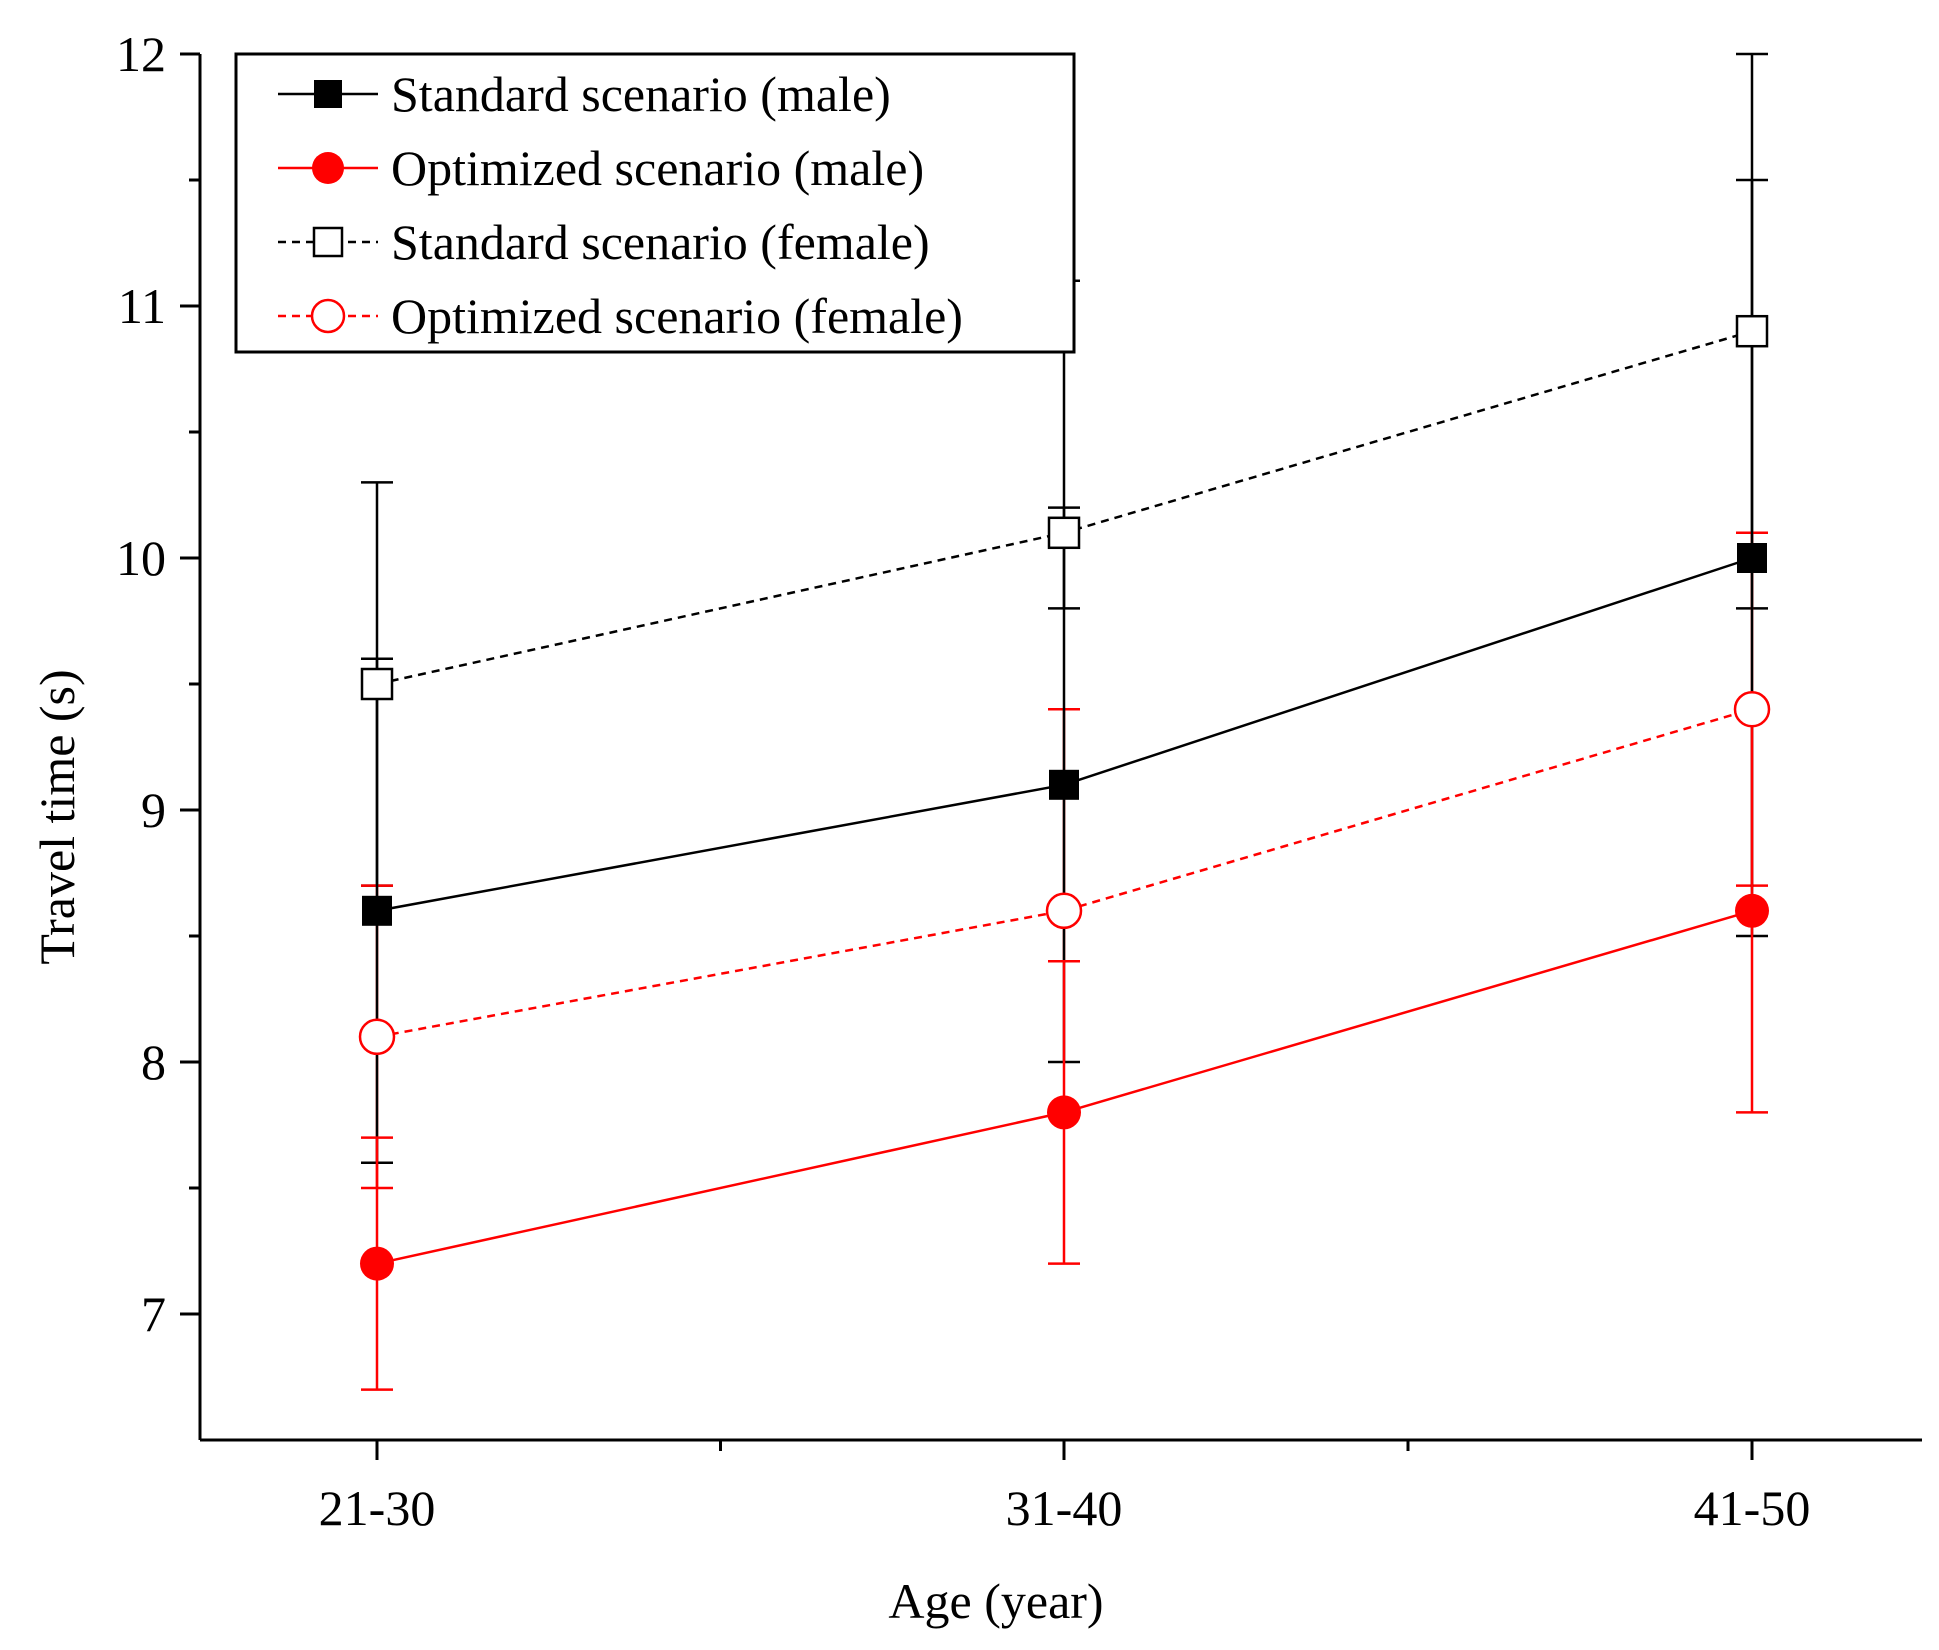 This screenshot has height=1650, width=1939. What do you see at coordinates (377, 1508) in the screenshot?
I see `x-tick-label: 21-30` at bounding box center [377, 1508].